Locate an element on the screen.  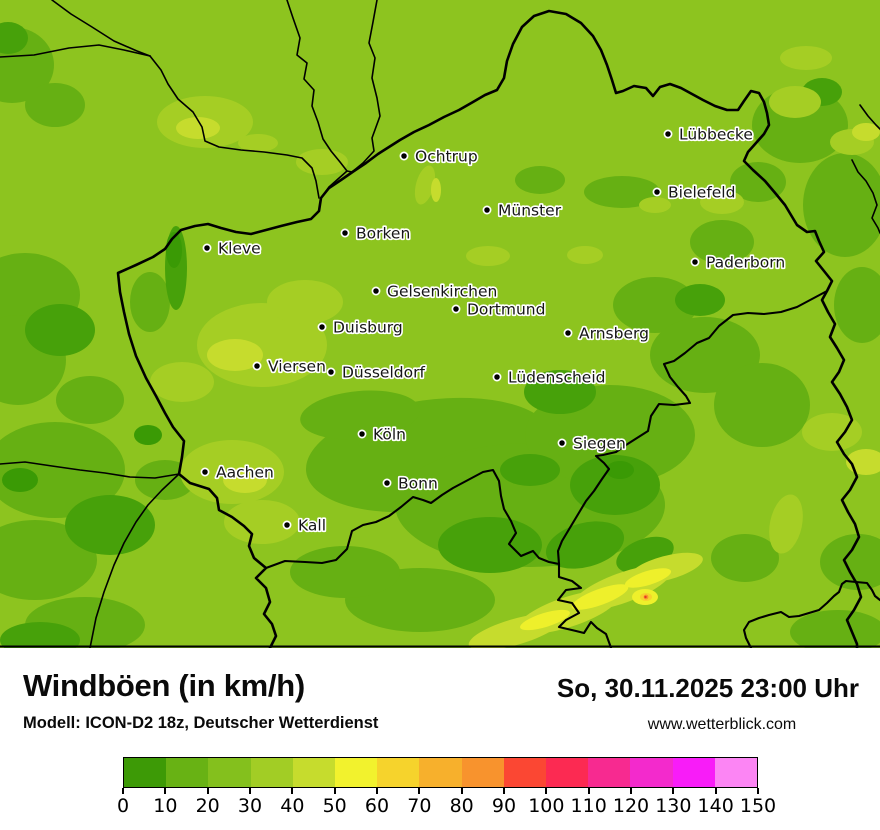
city-marker-paderborn: Paderborn is located at coordinates (738, 262).